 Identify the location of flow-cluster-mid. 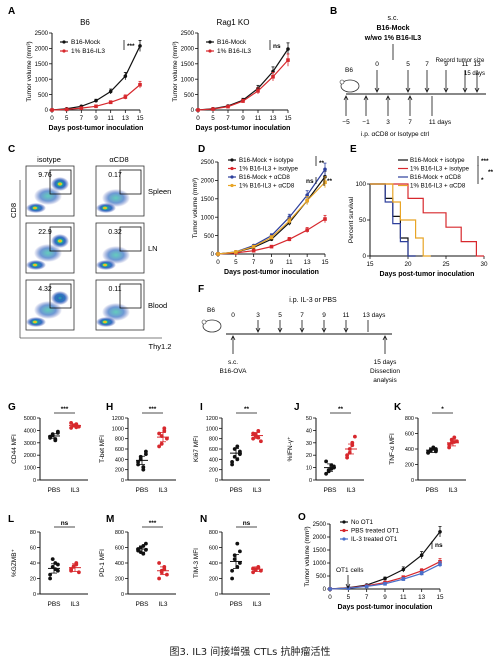
(48, 253).